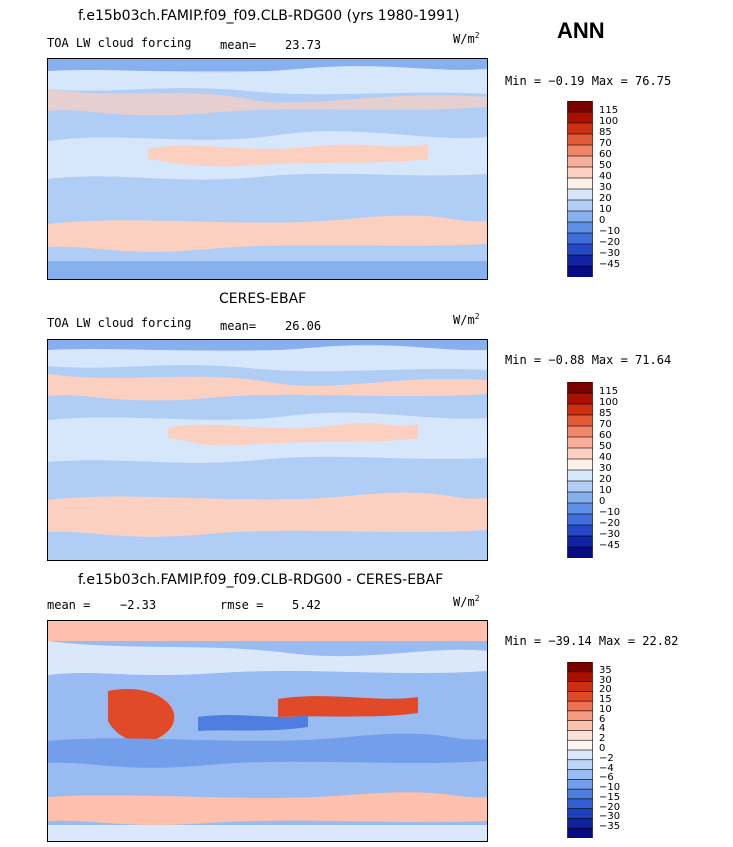 This screenshot has height=847, width=733. I want to click on panel1-field-label: TOA LW cloud forcing, so click(119, 43).